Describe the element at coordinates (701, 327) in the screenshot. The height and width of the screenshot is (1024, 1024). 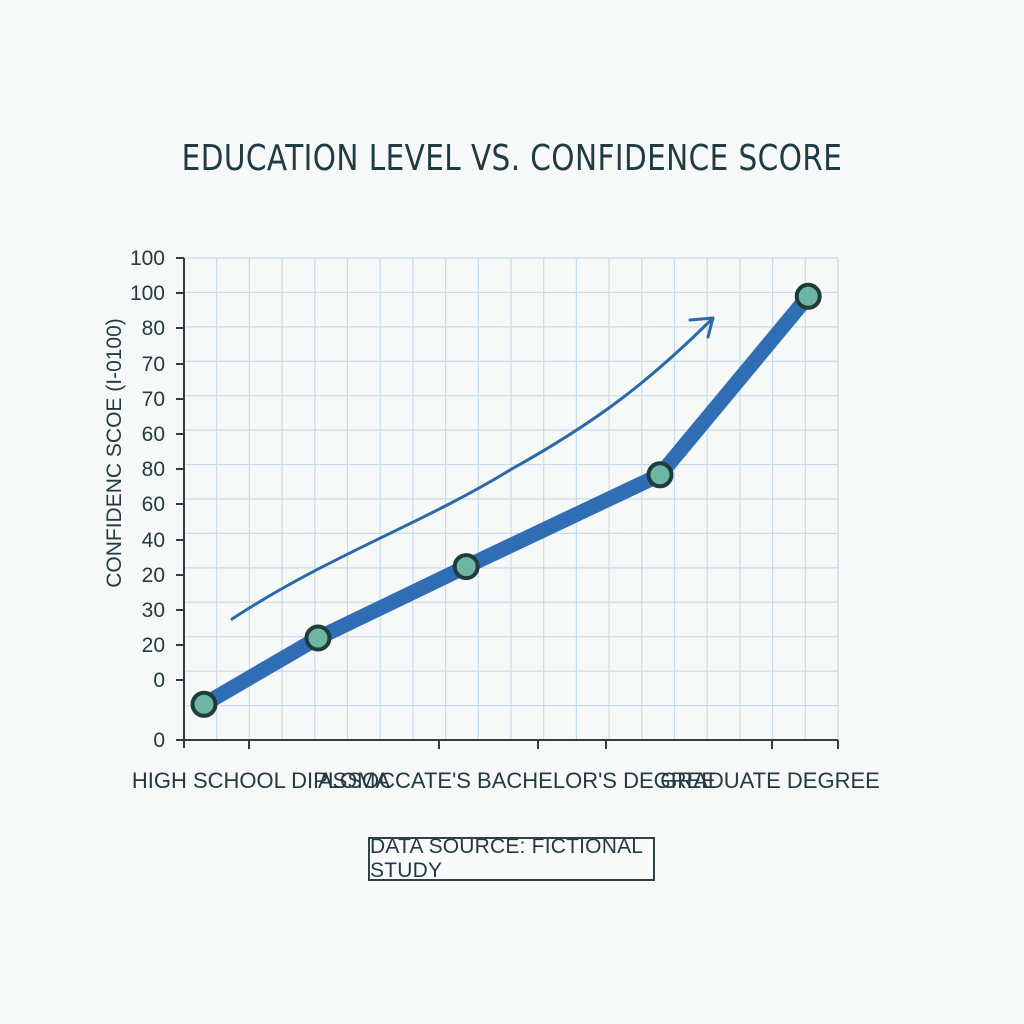
I see `trend-arrow-head` at that location.